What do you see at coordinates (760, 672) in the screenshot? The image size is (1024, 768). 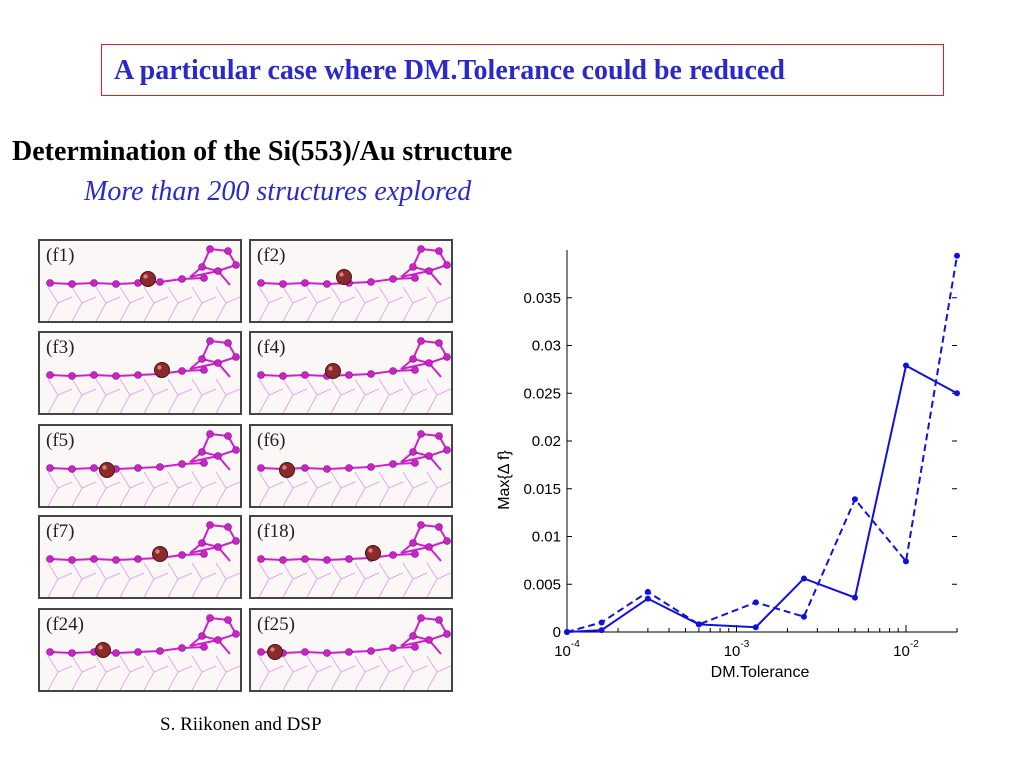 I see `x-axis-title: DM.Tolerance` at bounding box center [760, 672].